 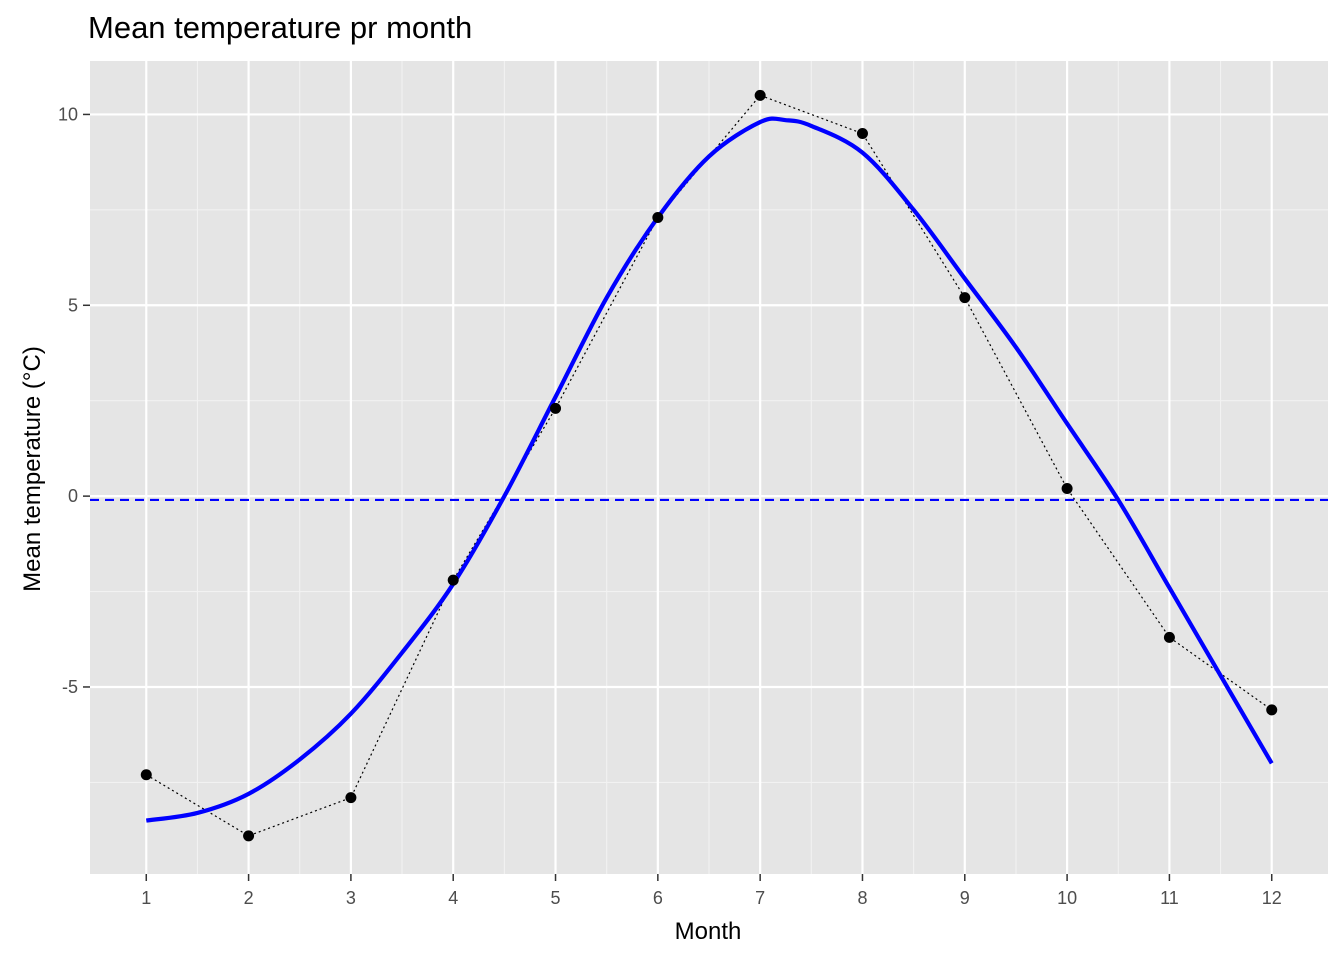 What do you see at coordinates (146, 898) in the screenshot?
I see `x-tick-label: 1` at bounding box center [146, 898].